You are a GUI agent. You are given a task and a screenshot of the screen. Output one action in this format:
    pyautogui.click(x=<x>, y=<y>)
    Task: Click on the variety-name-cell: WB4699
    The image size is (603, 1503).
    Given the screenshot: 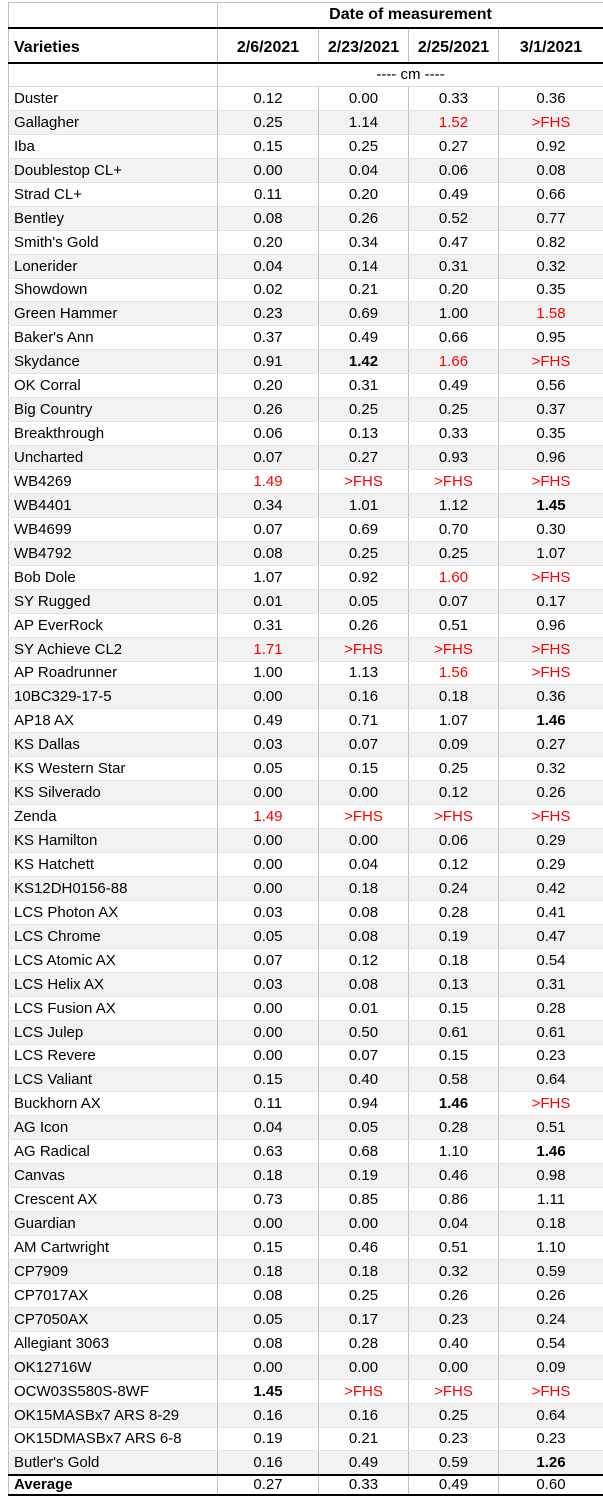 What is the action you would take?
    pyautogui.click(x=113, y=529)
    